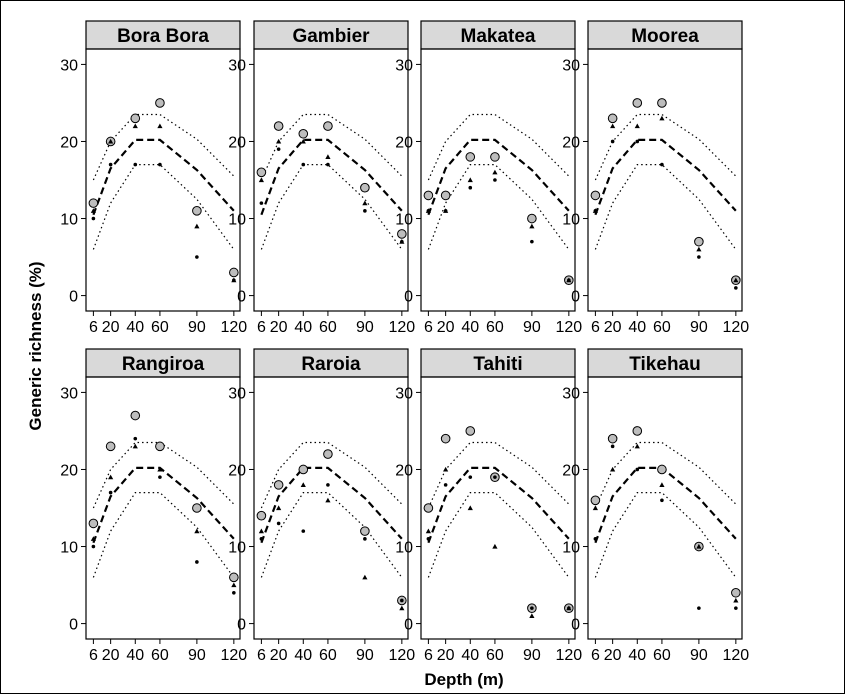 The width and height of the screenshot is (845, 700). Describe the element at coordinates (497, 364) in the screenshot. I see `panel-title: Tahiti` at that location.